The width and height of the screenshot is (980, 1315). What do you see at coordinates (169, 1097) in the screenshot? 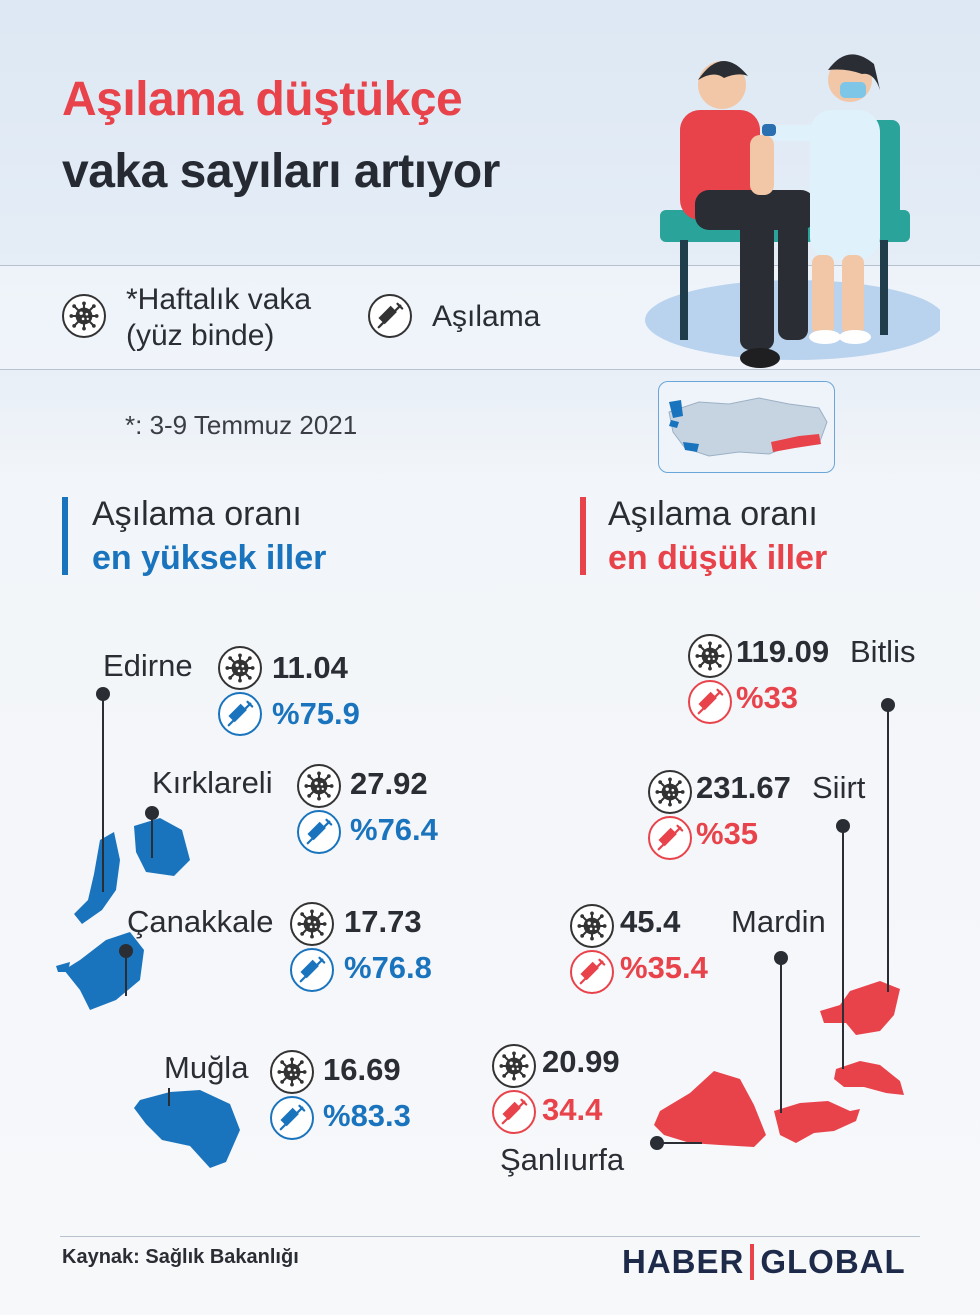
I see `mugla-leader-line` at bounding box center [169, 1097].